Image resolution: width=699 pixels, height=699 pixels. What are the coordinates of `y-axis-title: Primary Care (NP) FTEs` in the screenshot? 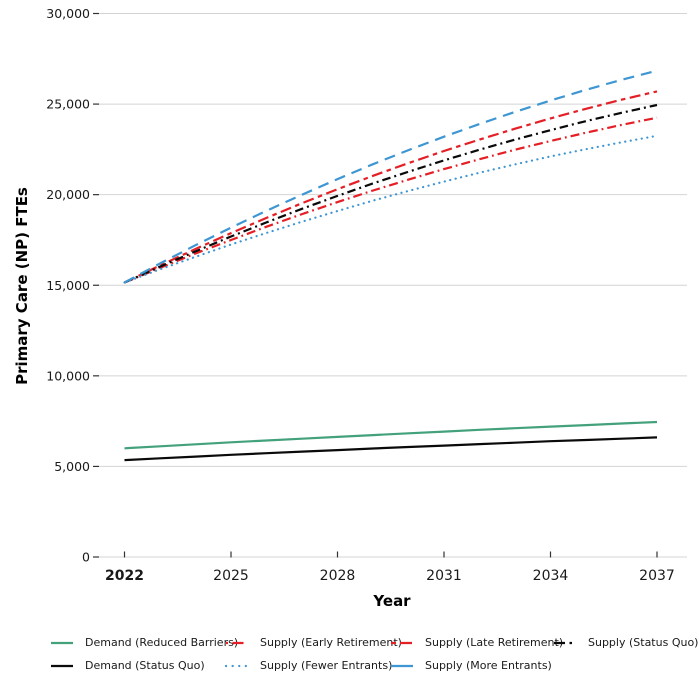 It's located at (22, 286).